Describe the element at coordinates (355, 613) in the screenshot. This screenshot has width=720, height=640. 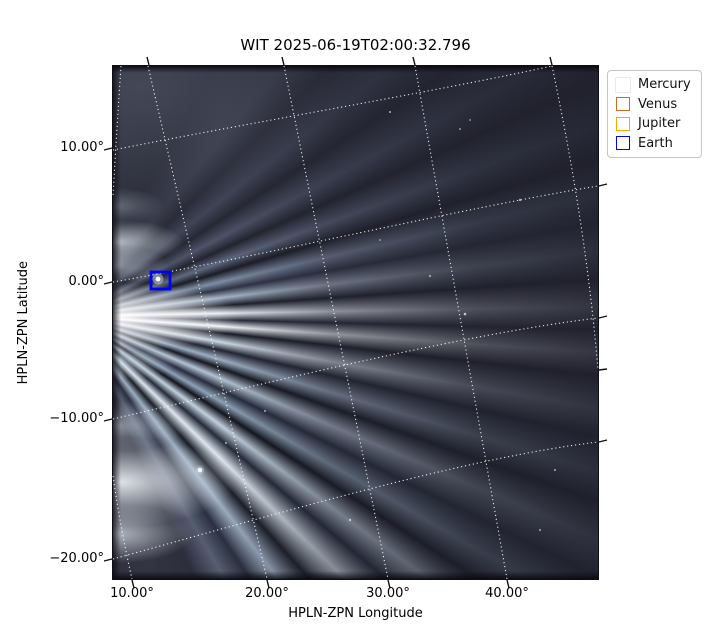
I see `x-axis-label: HPLN-ZPN Longitude` at that location.